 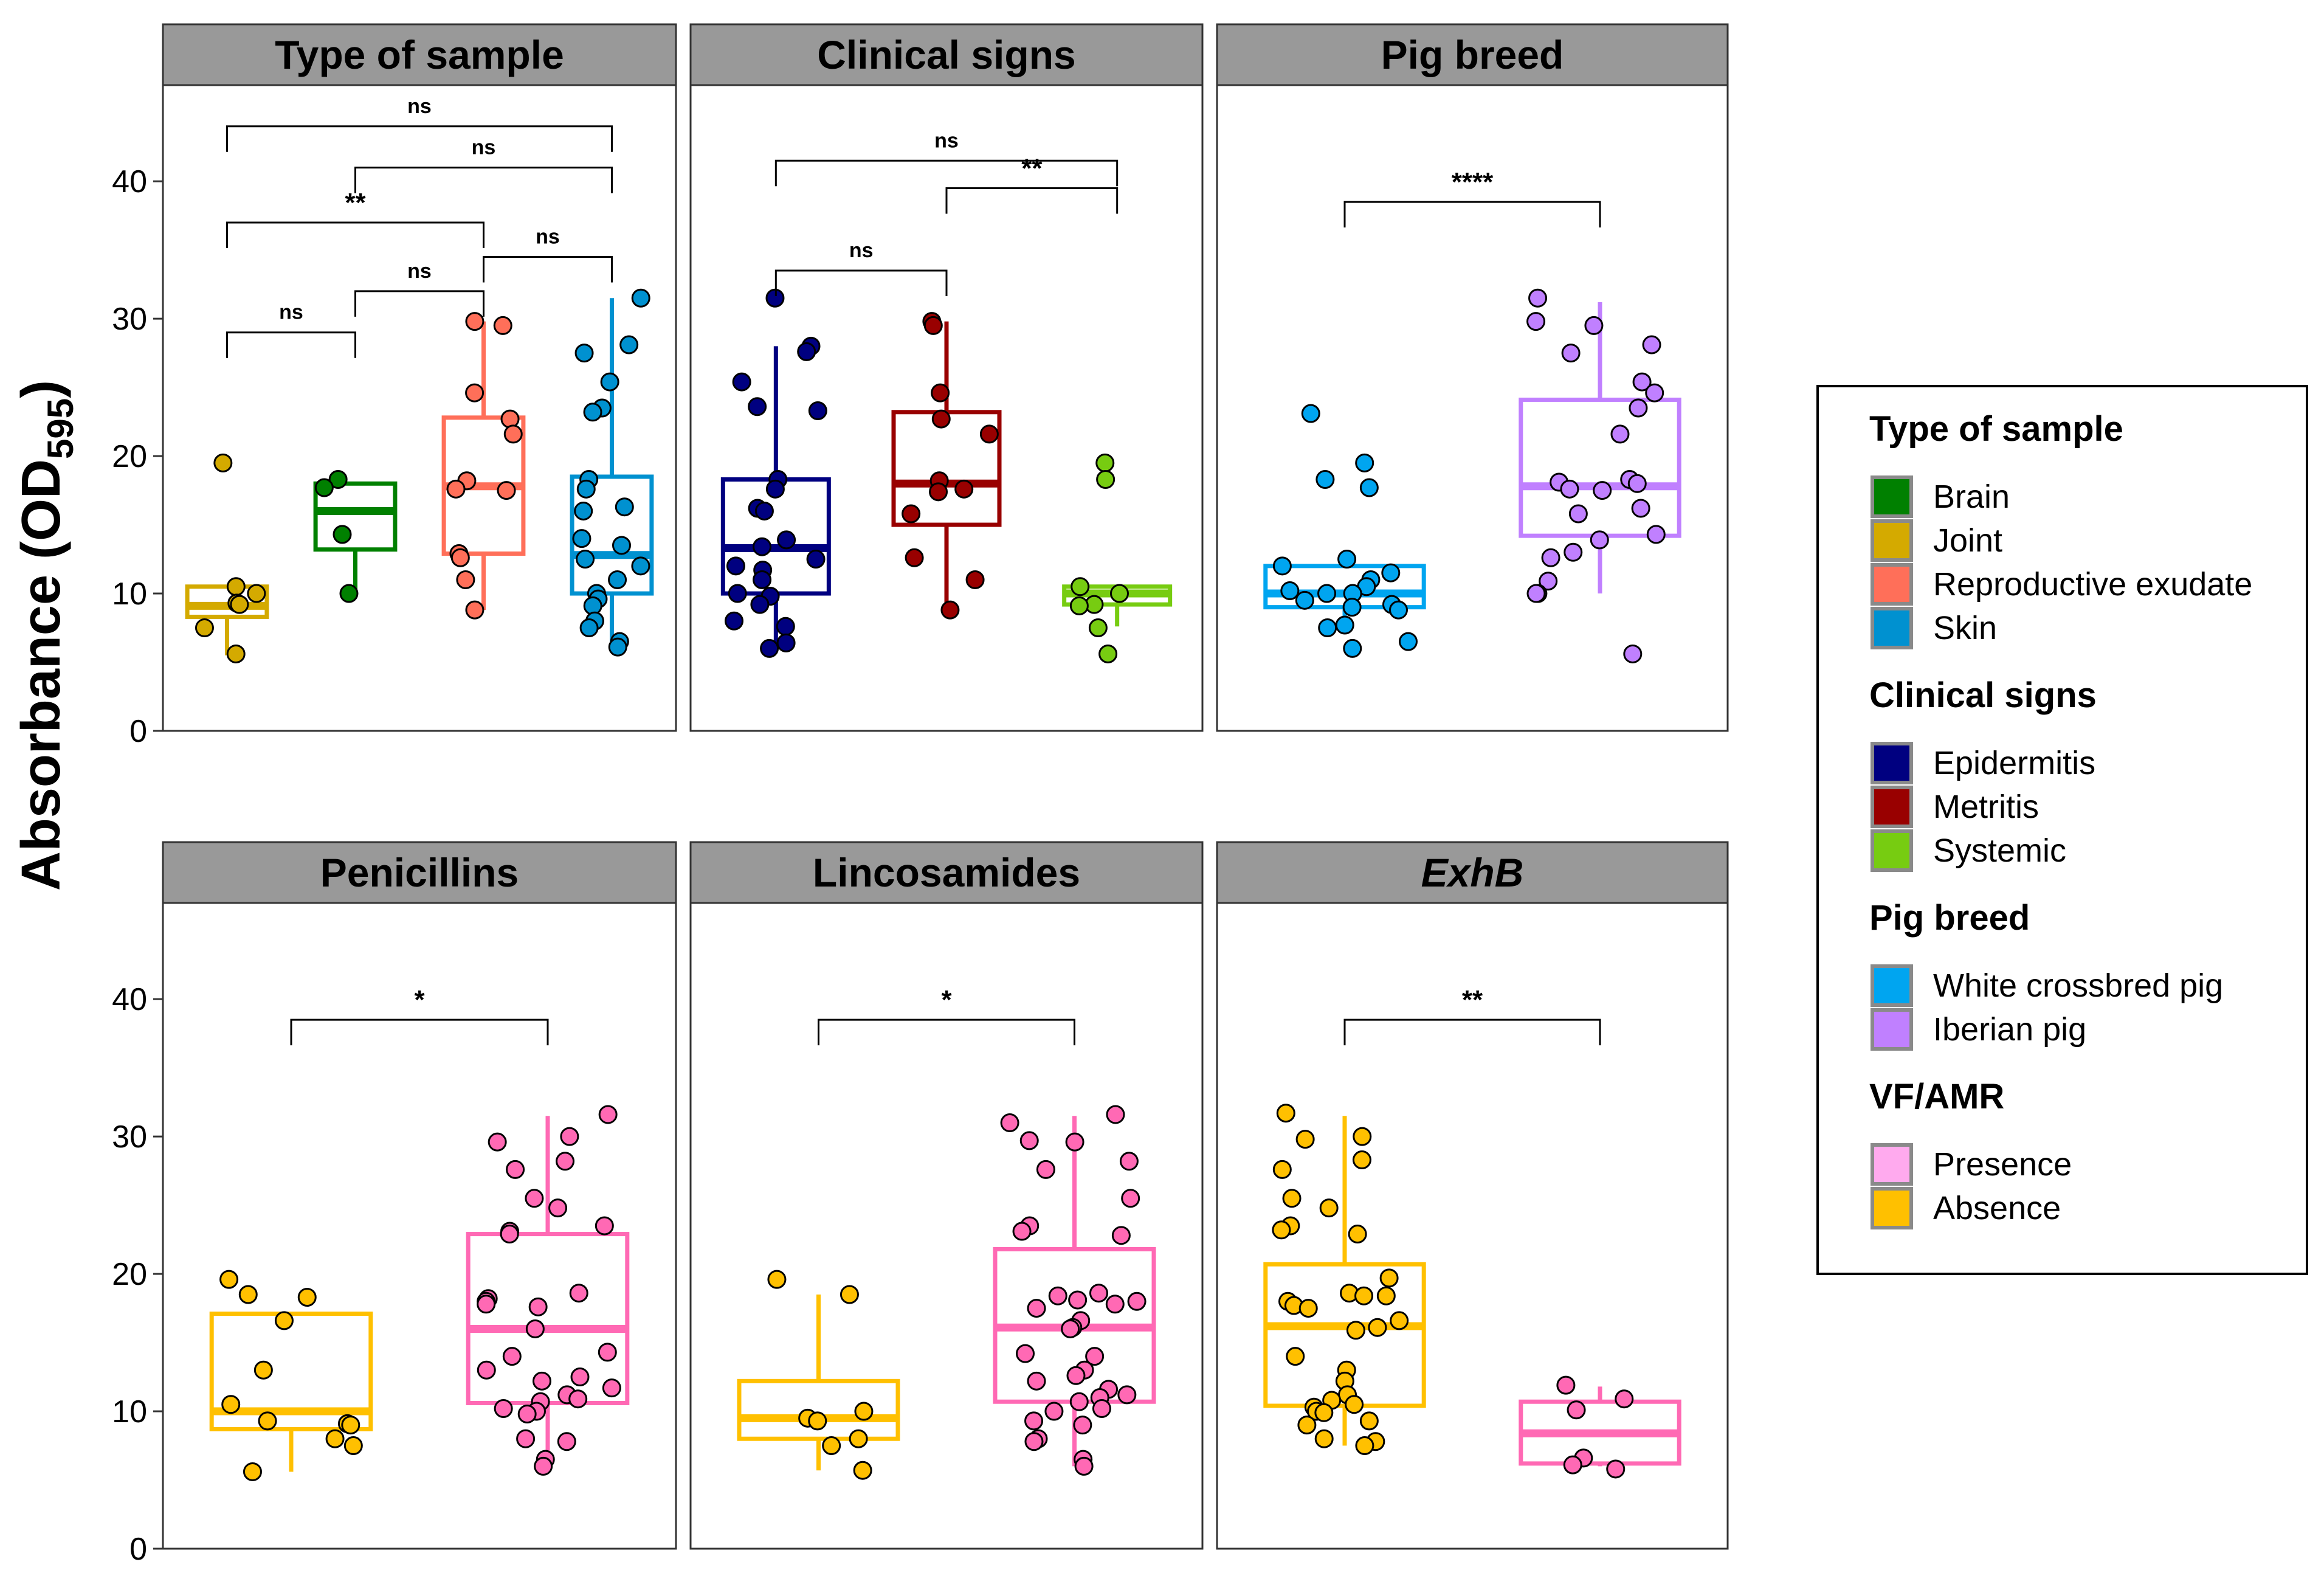 I want to click on panel-penicillins: Penicillins 0 10 20 30 40 *, so click(x=394, y=1204).